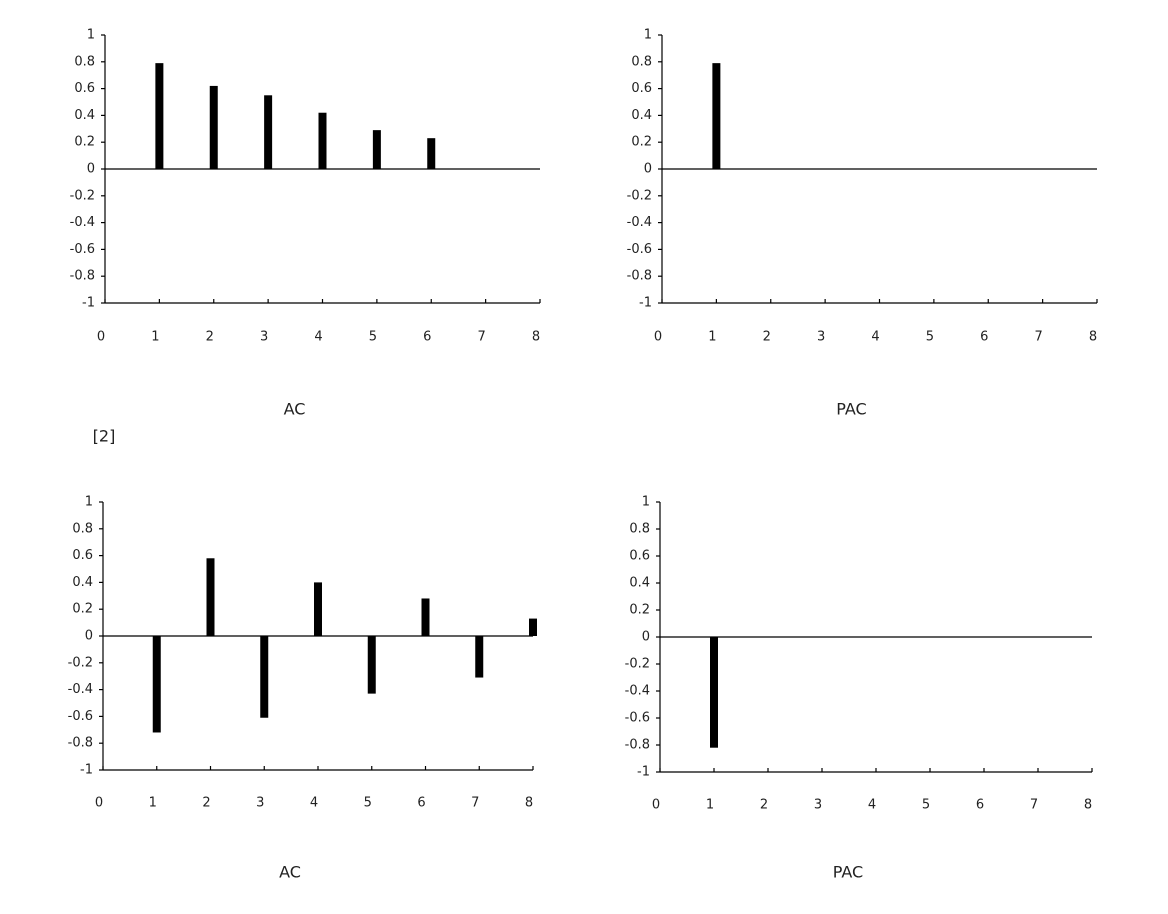  What do you see at coordinates (848, 872) in the screenshot?
I see `x-axis-label: PAC` at bounding box center [848, 872].